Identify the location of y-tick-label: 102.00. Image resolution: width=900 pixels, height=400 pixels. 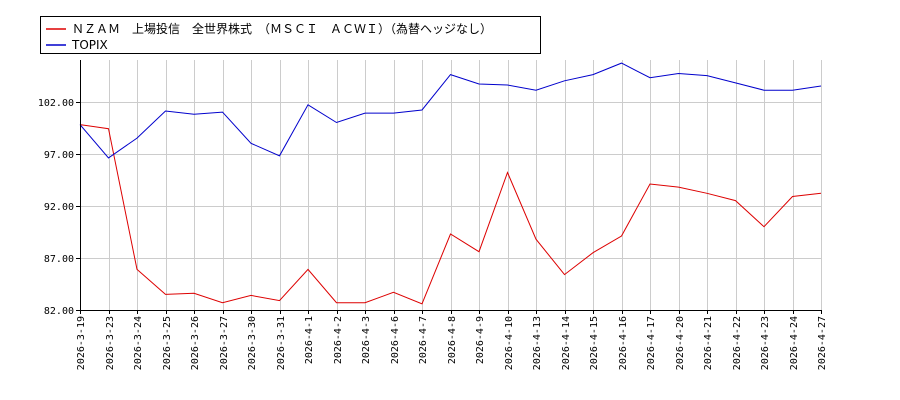
(56, 103).